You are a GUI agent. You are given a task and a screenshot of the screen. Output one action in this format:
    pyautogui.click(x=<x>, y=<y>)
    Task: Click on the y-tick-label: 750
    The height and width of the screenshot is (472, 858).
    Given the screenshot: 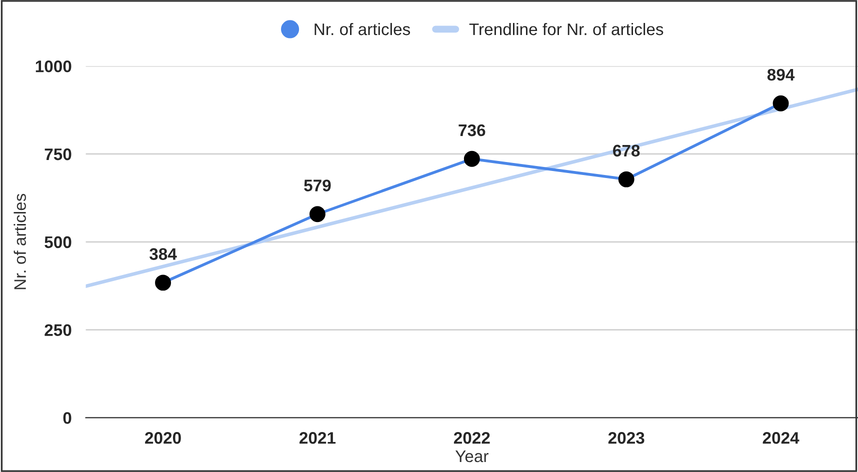 What is the action you would take?
    pyautogui.click(x=58, y=154)
    